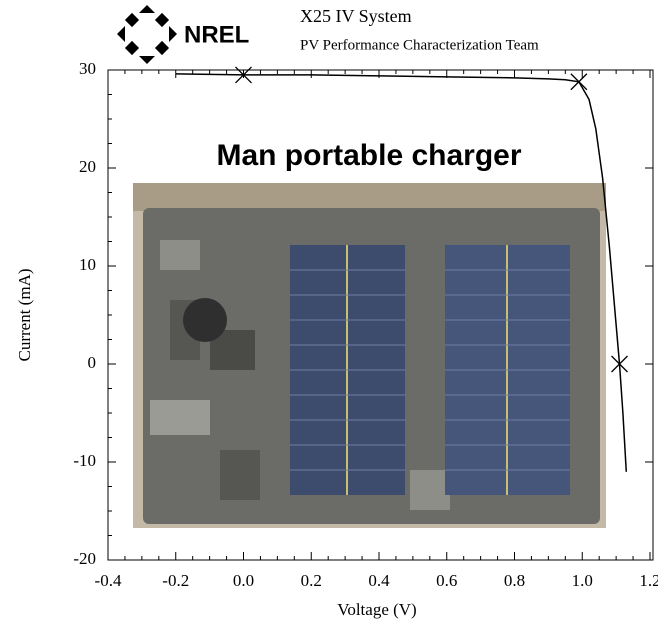 The width and height of the screenshot is (658, 629). Describe the element at coordinates (376, 609) in the screenshot. I see `x-axis-label: Voltage (V)` at that location.